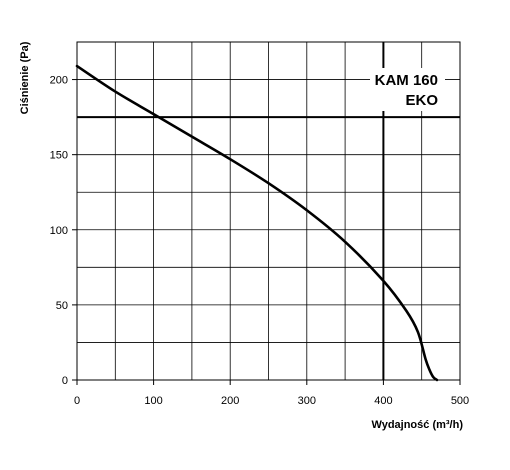 Image resolution: width=510 pixels, height=470 pixels. I want to click on y-tick-label: 150, so click(59, 156).